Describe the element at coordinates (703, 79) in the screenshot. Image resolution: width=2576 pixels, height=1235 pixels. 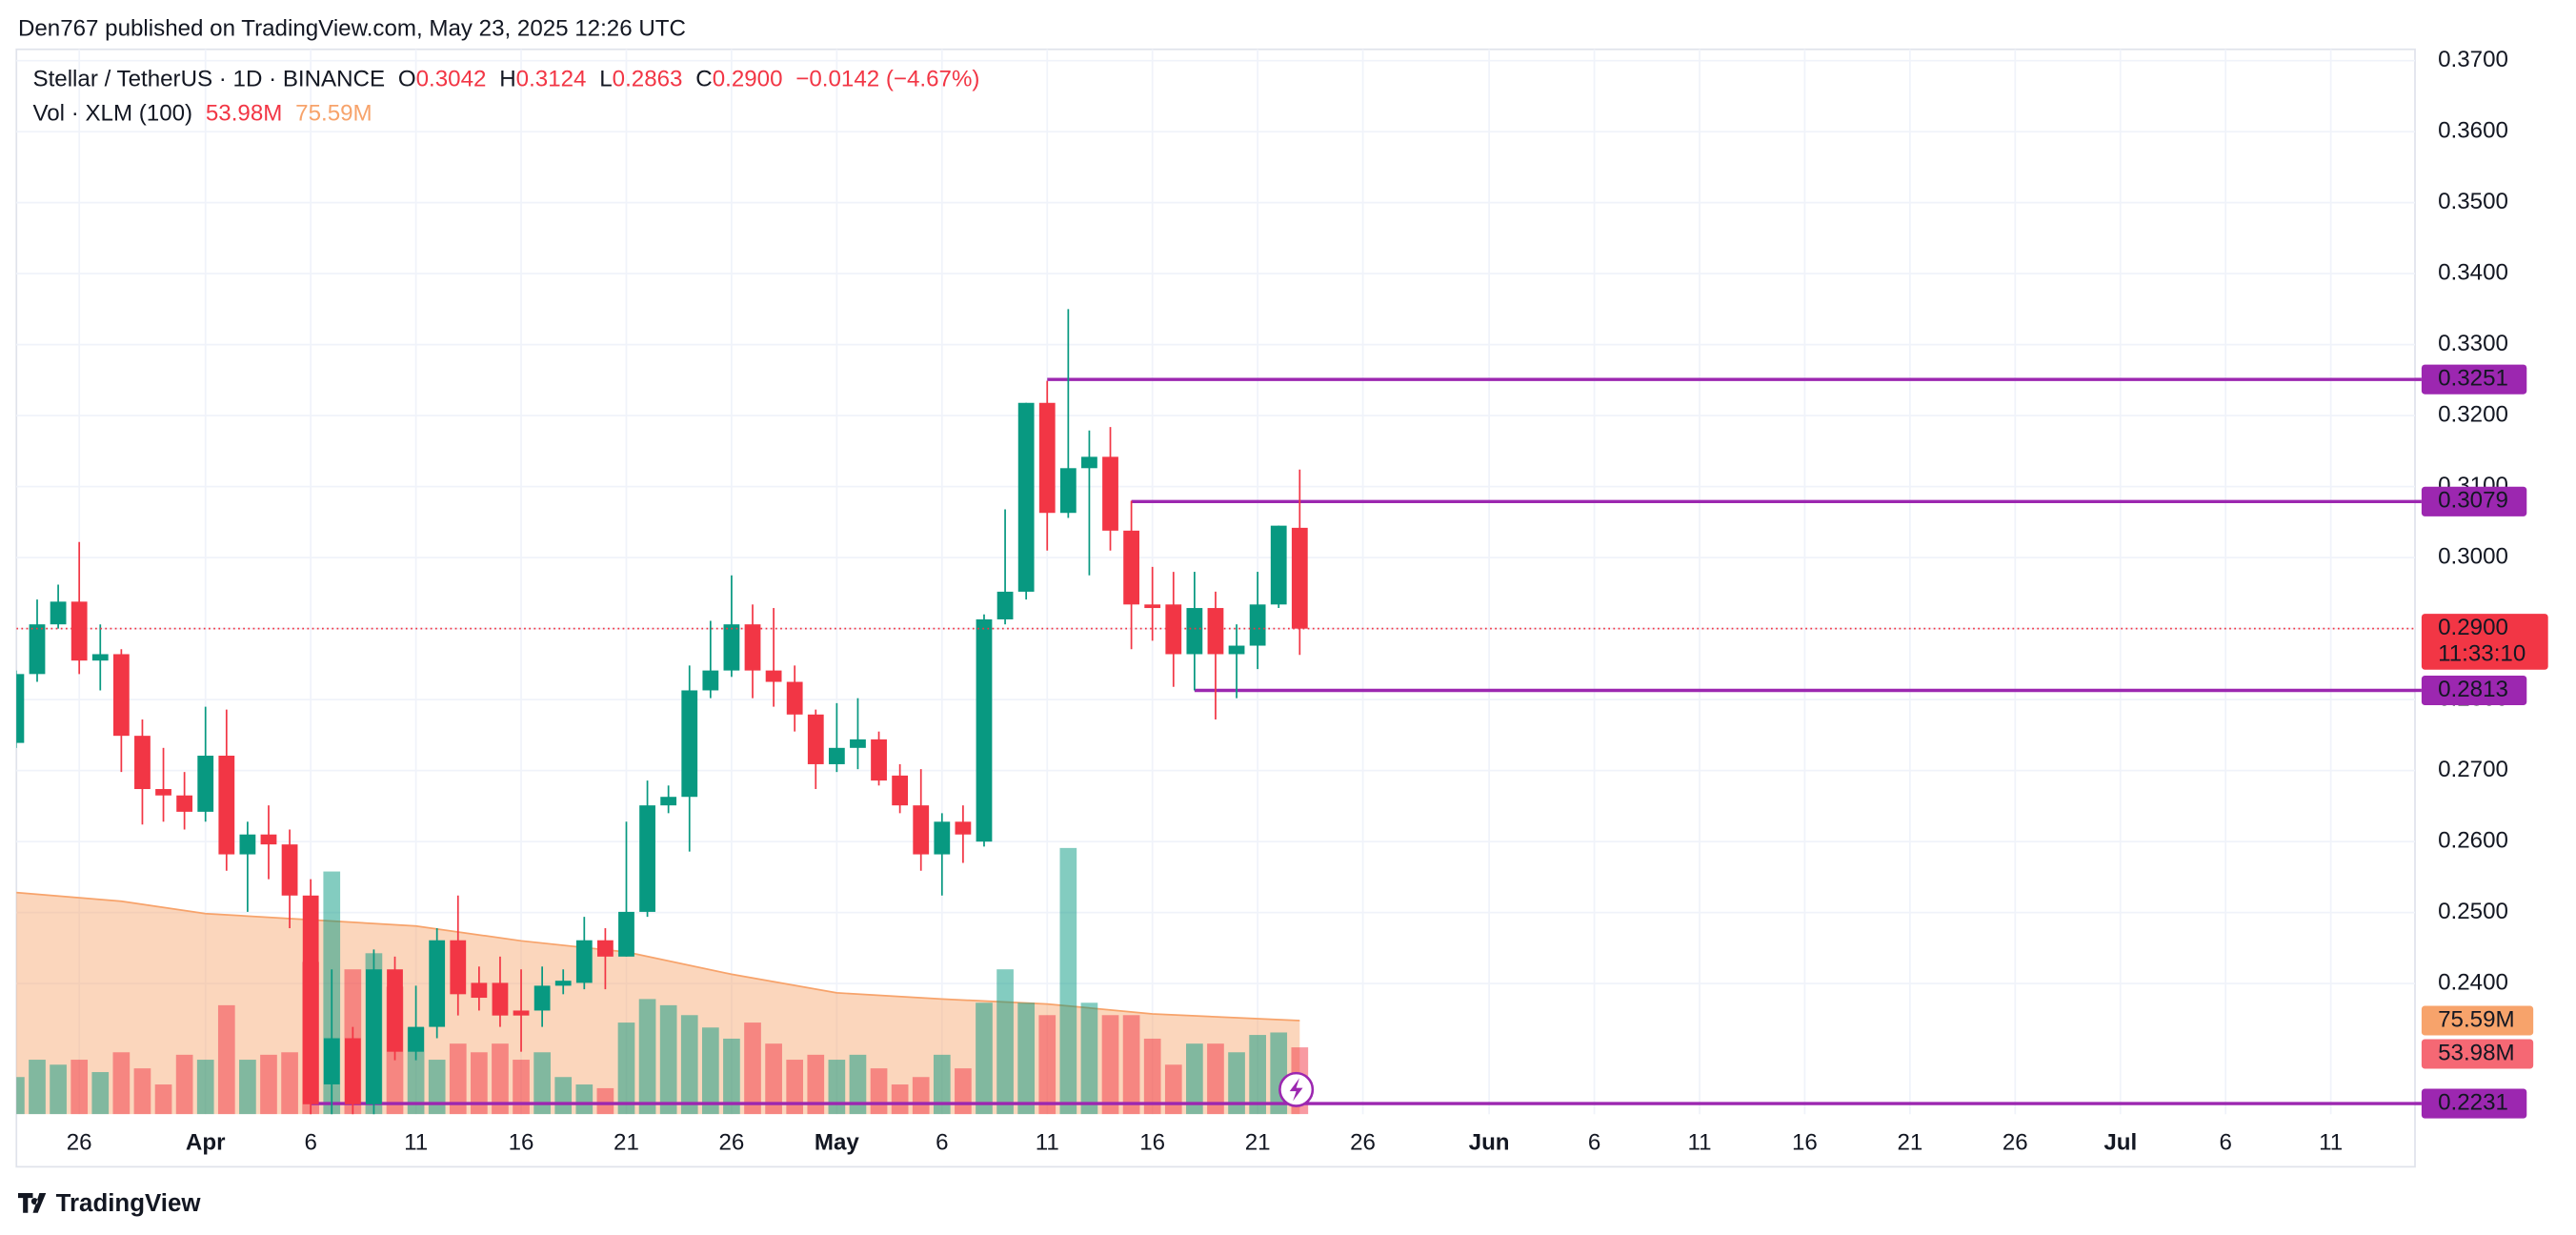
I see `ohlc-key: C` at that location.